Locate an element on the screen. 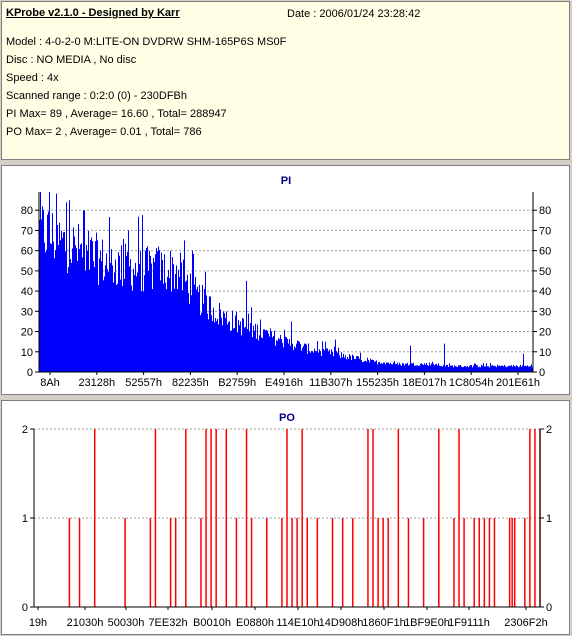  x-tick-label: 82235h is located at coordinates (190, 383).